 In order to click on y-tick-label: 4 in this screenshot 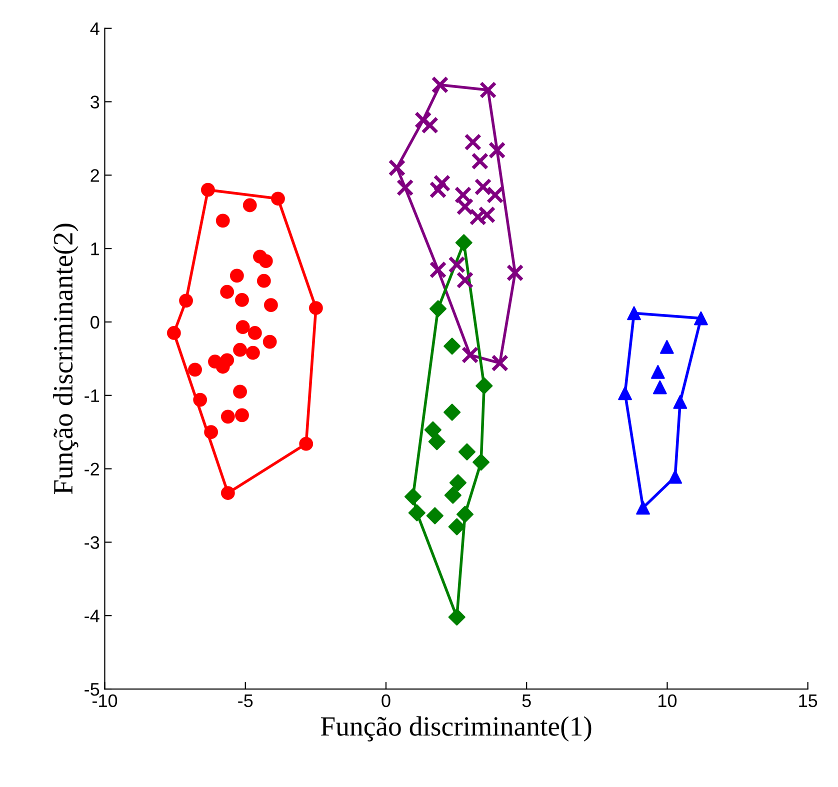, I will do `click(95, 28)`.